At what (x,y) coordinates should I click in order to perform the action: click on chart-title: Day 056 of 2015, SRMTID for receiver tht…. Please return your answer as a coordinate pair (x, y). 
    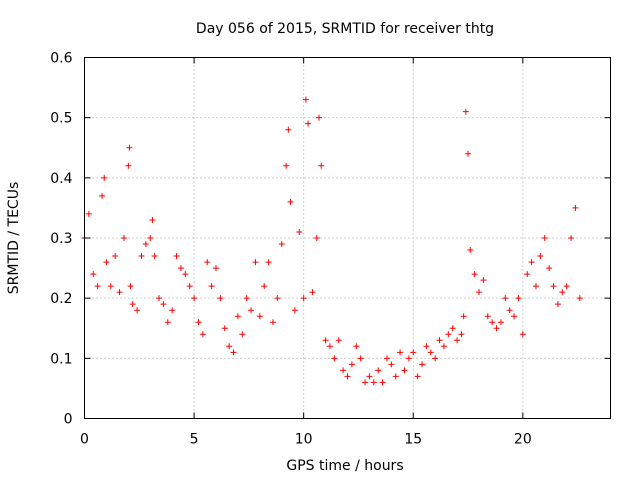
    Looking at the image, I should click on (345, 29).